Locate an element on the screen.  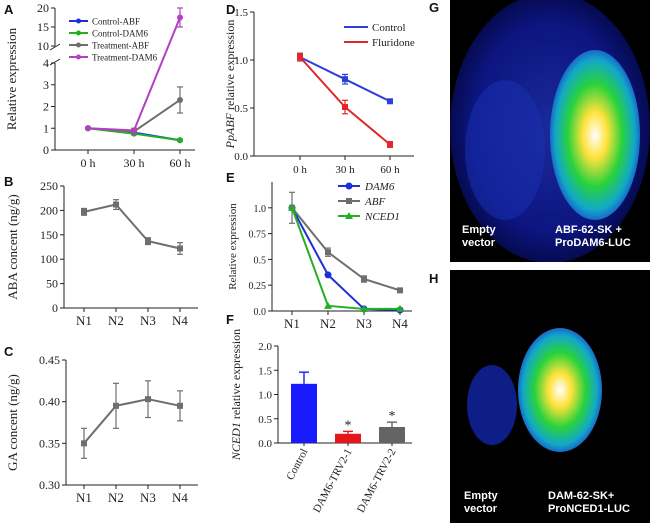
panel-h-letter: H is located at coordinates (434, 278).